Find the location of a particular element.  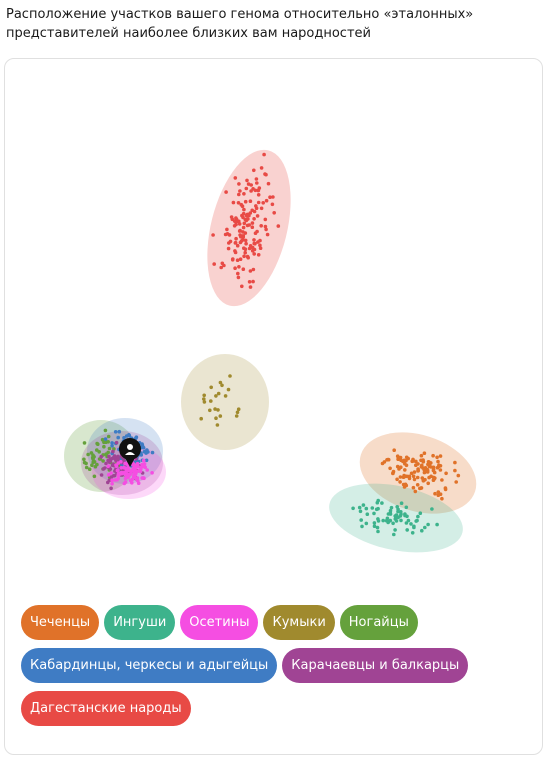

legend-item: Ингуши is located at coordinates (140, 622).